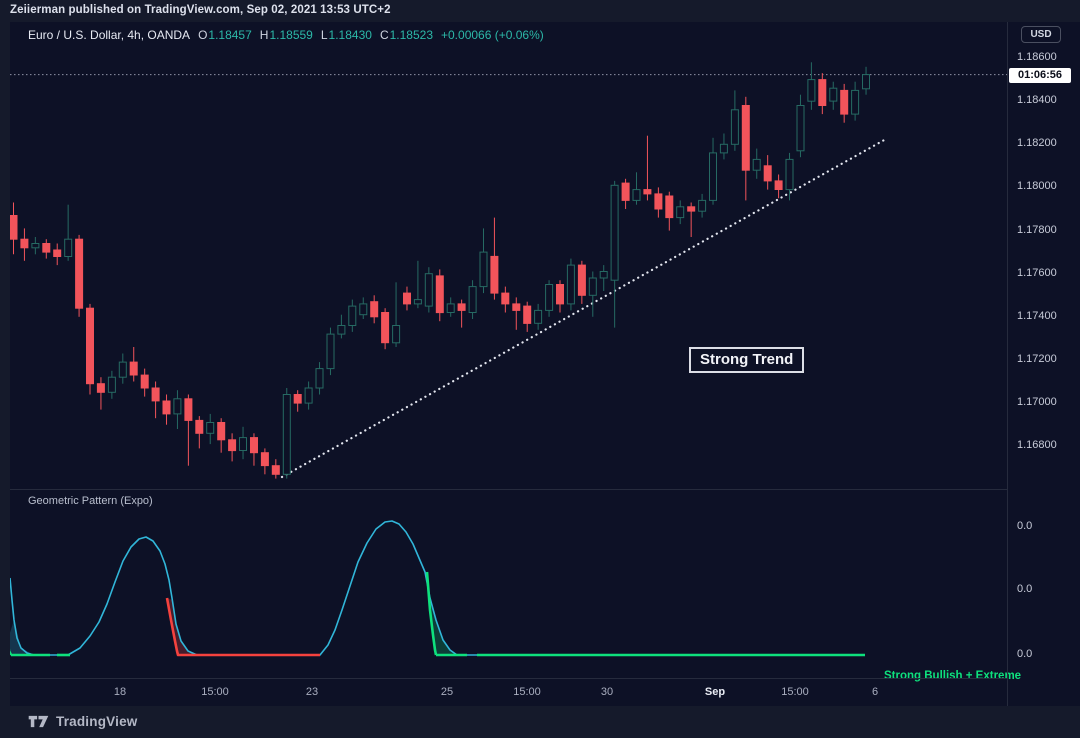 Image resolution: width=1080 pixels, height=738 pixels. Describe the element at coordinates (715, 692) in the screenshot. I see `time-tick-label: Sep` at that location.